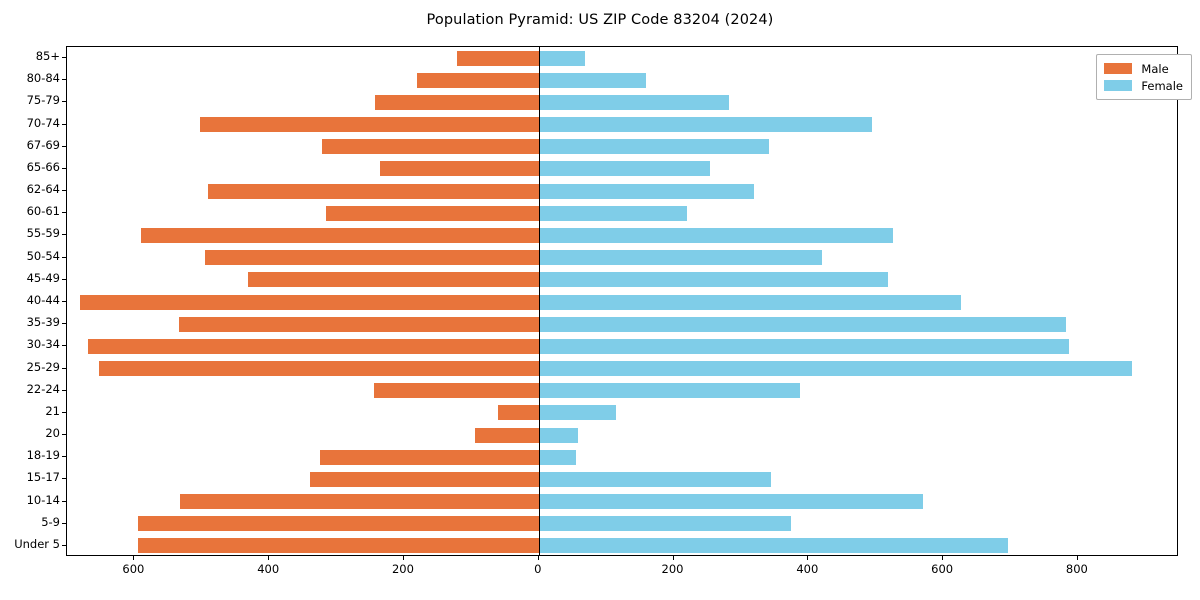  What do you see at coordinates (1155, 68) in the screenshot?
I see `legend-label-male: Male` at bounding box center [1155, 68].